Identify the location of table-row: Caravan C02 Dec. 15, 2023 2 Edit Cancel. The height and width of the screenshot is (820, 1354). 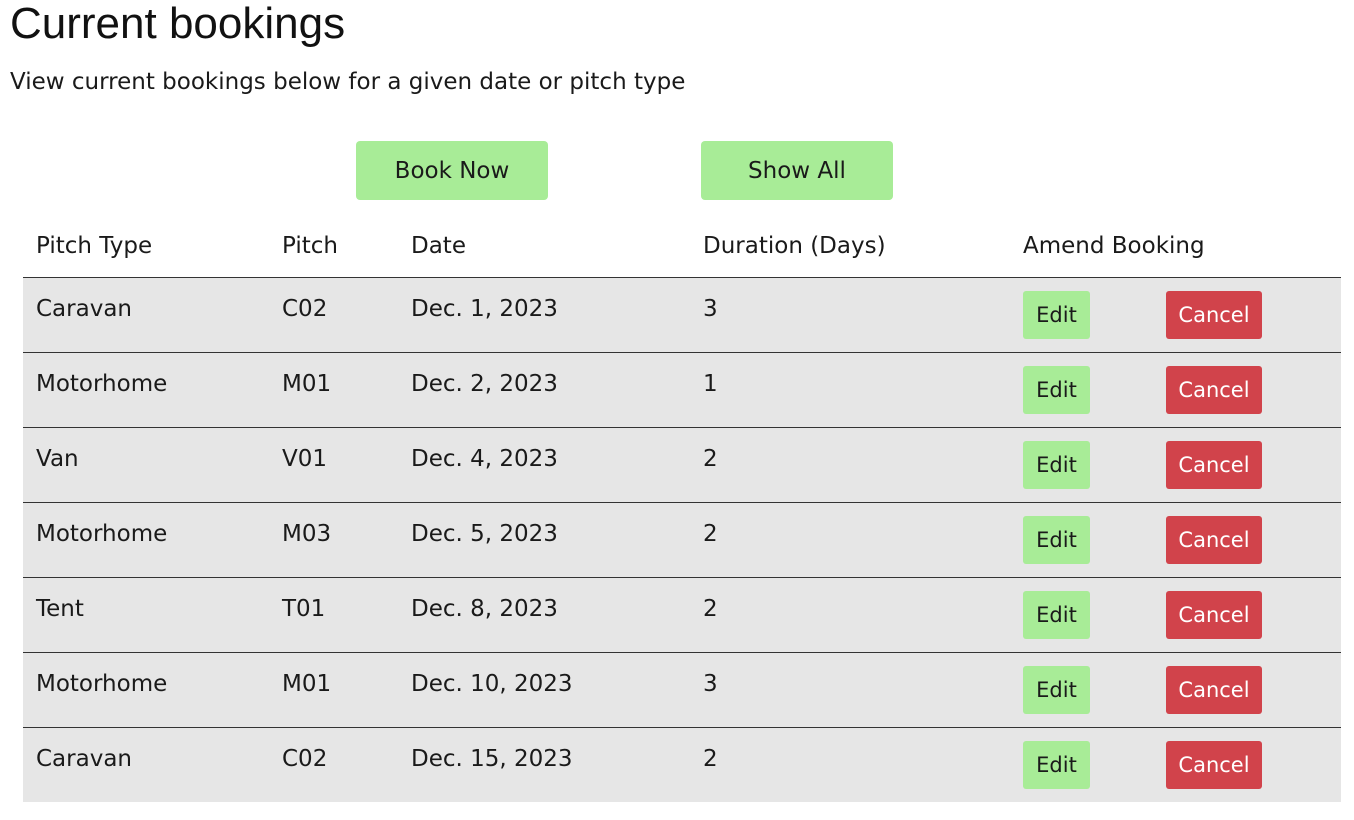
(682, 764).